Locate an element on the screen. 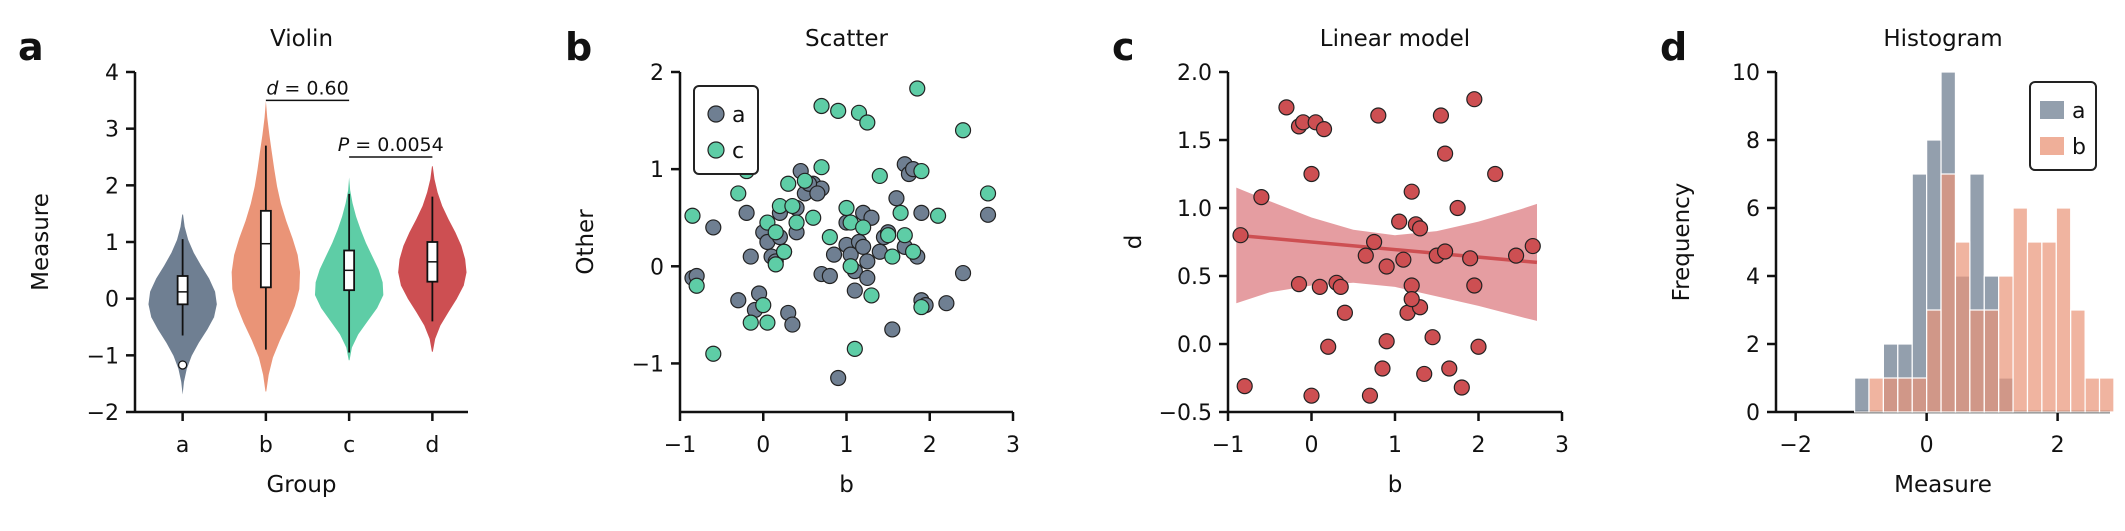 Image resolution: width=2125 pixels, height=531 pixels. x-tick-label: −2 is located at coordinates (1795, 445).